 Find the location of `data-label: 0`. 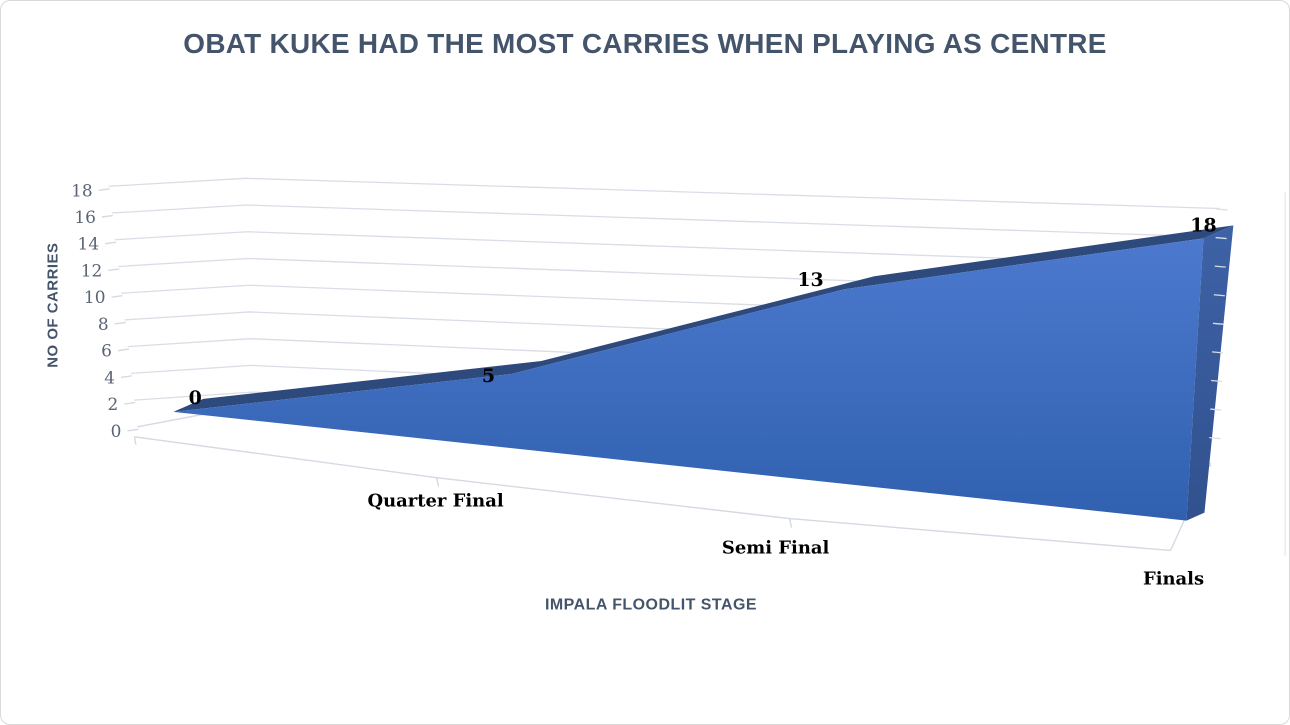

data-label: 0 is located at coordinates (195, 398).